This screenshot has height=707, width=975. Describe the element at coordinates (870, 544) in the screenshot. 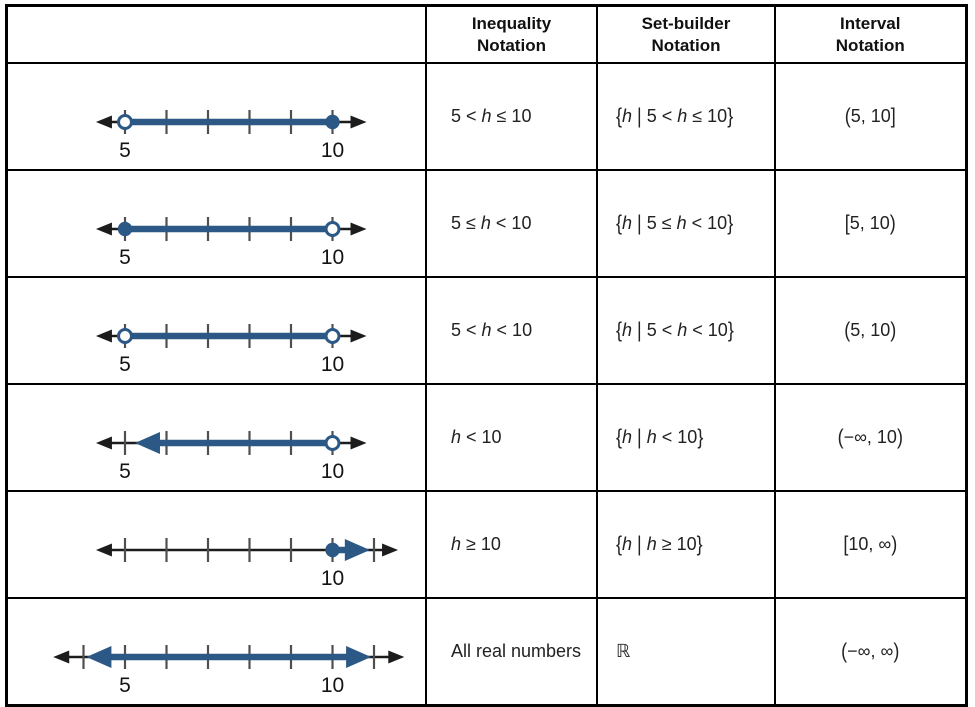

I see `interval-cell: [10, ∞)` at that location.